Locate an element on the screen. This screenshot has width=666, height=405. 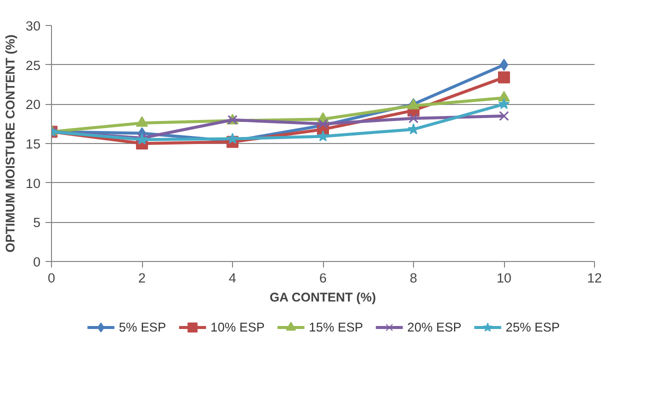
legend-label: 10% ESP is located at coordinates (237, 327).